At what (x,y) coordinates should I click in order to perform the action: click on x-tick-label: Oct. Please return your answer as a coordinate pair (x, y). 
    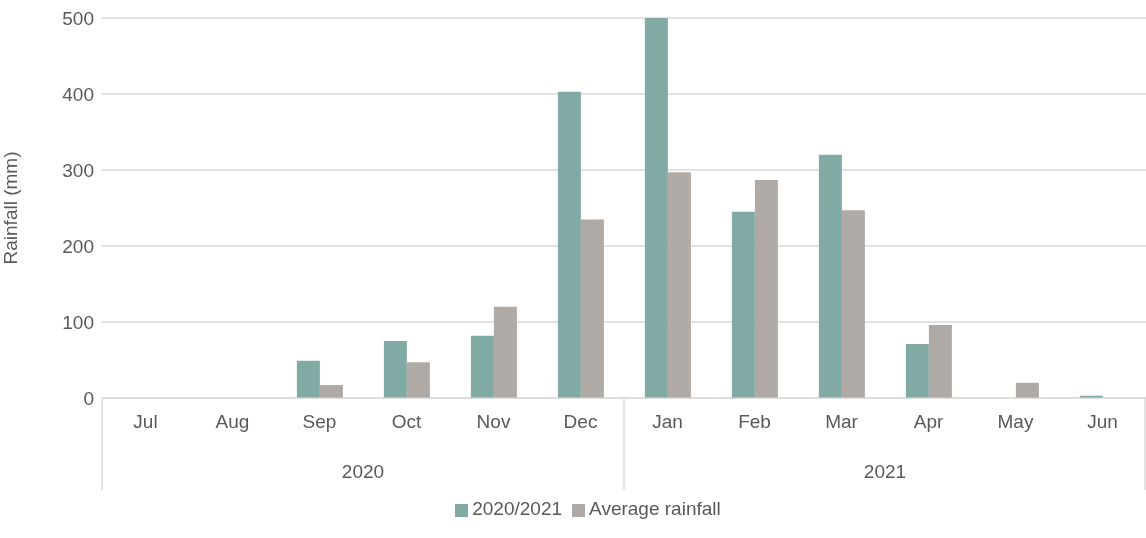
    Looking at the image, I should click on (406, 421).